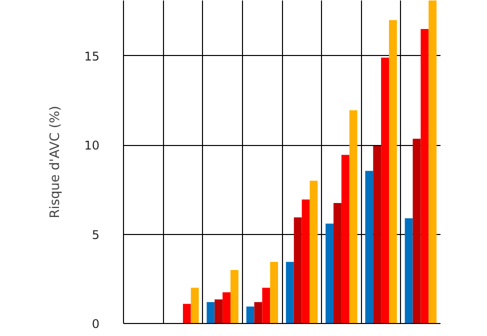 The height and width of the screenshot is (336, 487). I want to click on y-tick-label: 10, so click(92, 145).